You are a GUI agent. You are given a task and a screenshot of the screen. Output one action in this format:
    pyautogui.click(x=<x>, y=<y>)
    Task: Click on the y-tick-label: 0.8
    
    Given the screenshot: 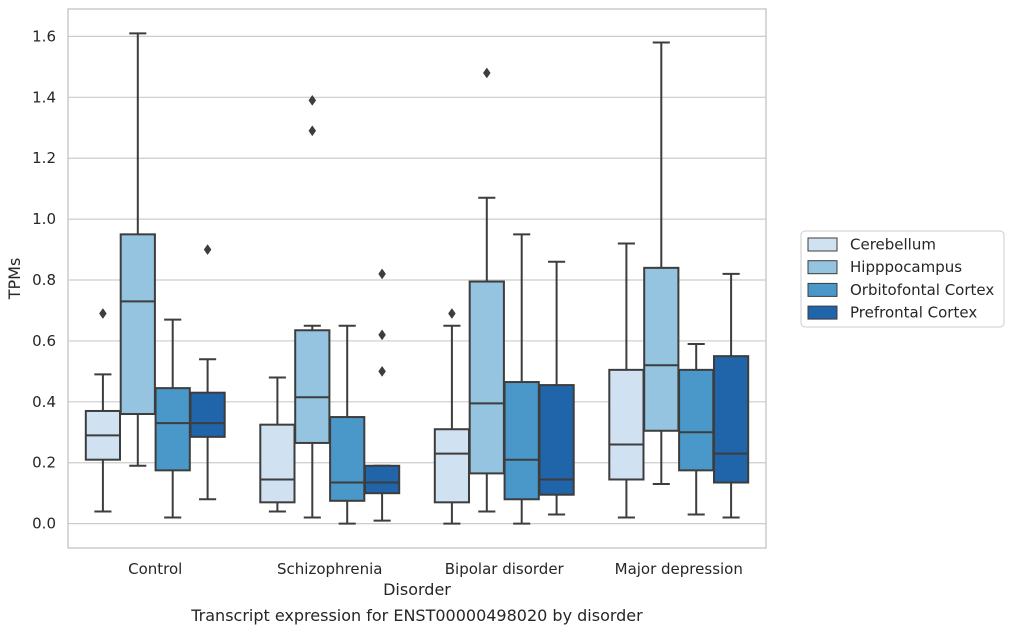 What is the action you would take?
    pyautogui.click(x=44, y=280)
    